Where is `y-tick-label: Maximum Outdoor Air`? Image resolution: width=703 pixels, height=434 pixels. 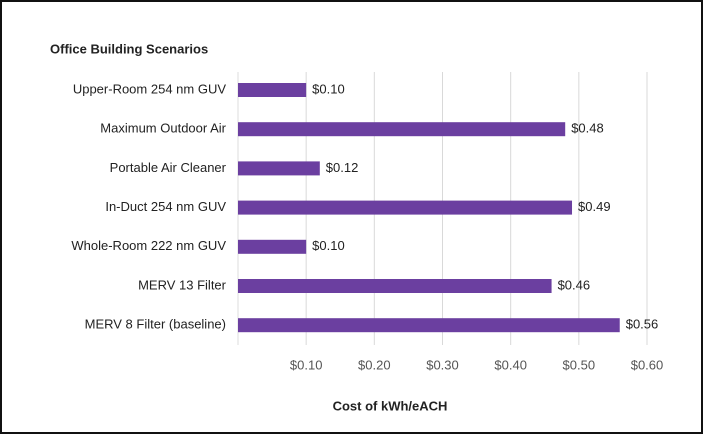
y-tick-label: Maximum Outdoor Air is located at coordinates (163, 128).